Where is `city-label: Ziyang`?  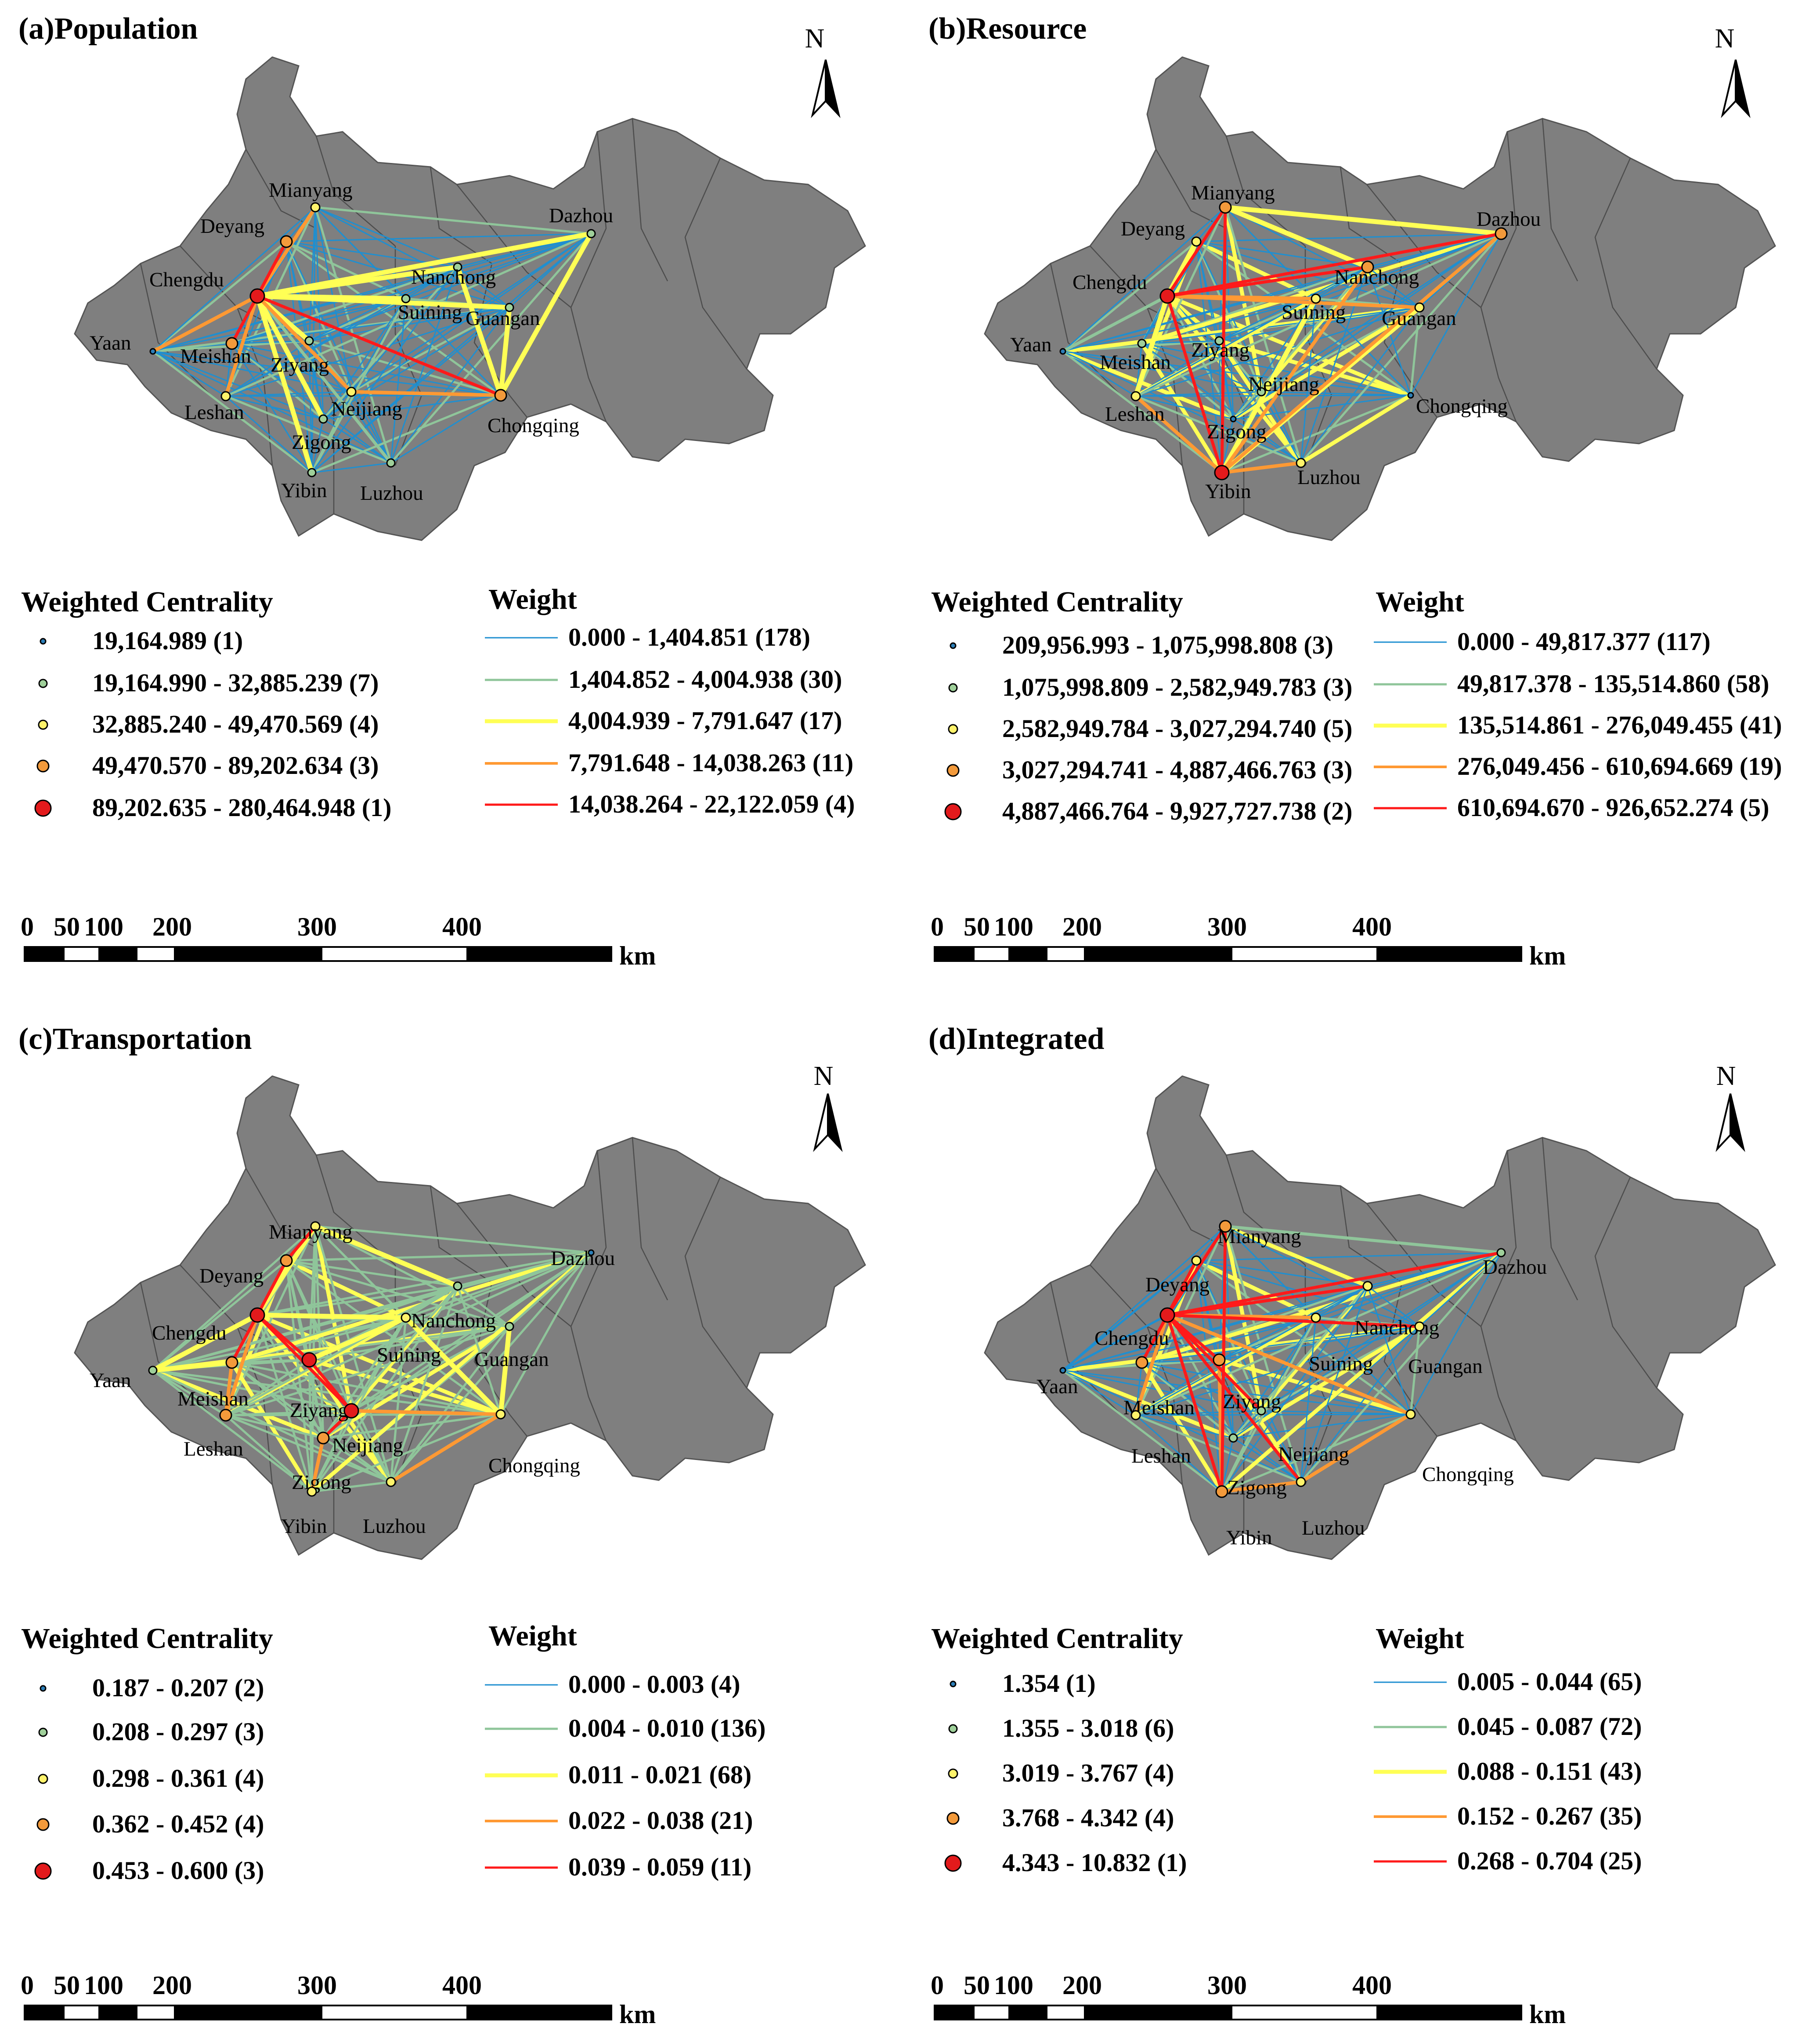 city-label: Ziyang is located at coordinates (319, 1410).